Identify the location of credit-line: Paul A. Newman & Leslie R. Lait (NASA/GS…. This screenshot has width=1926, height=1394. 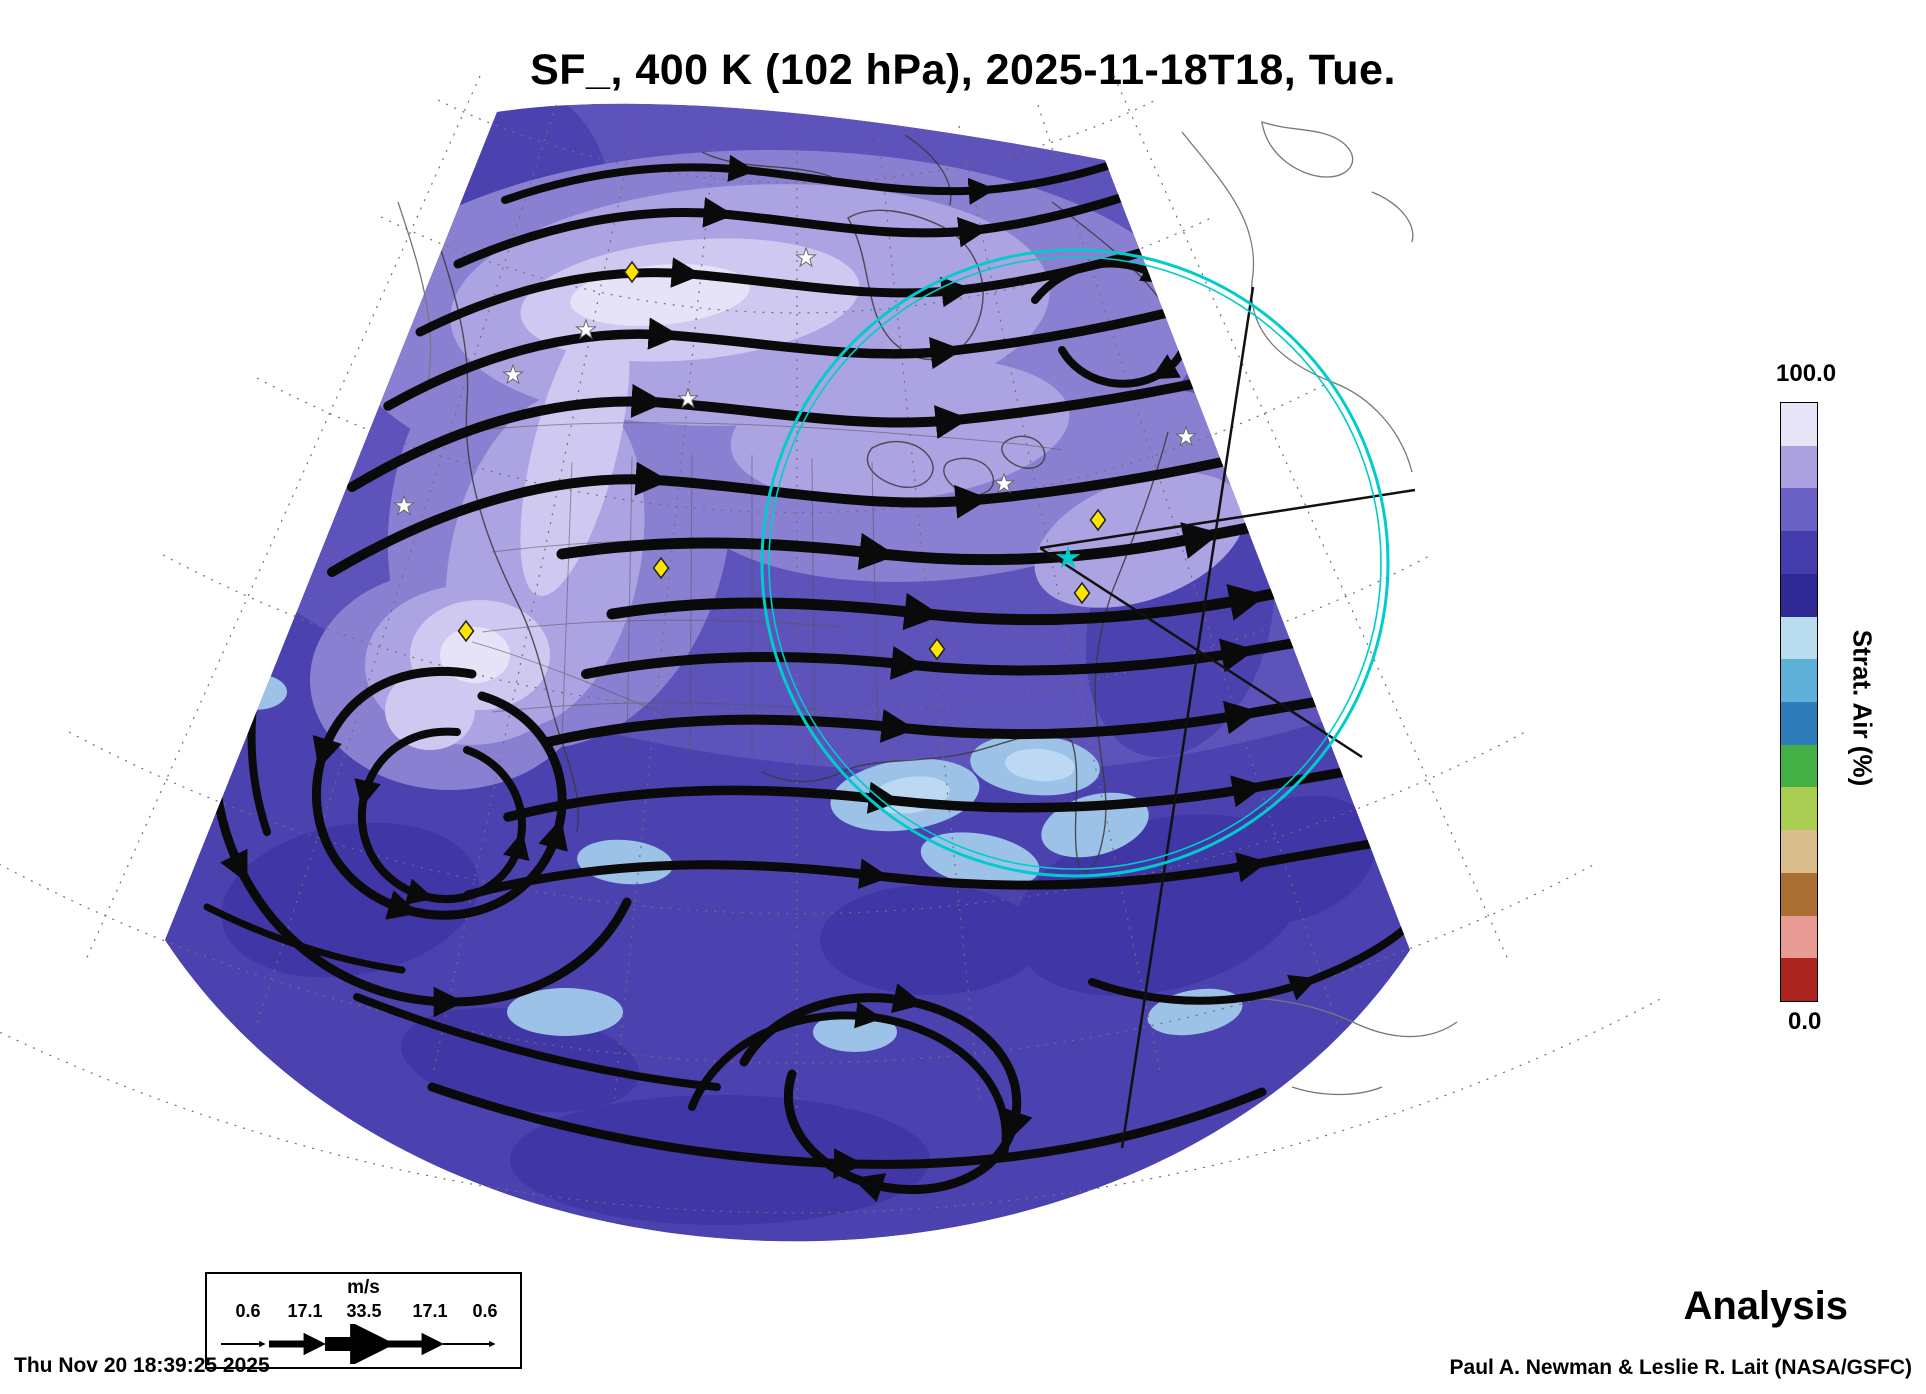
(1680, 1367).